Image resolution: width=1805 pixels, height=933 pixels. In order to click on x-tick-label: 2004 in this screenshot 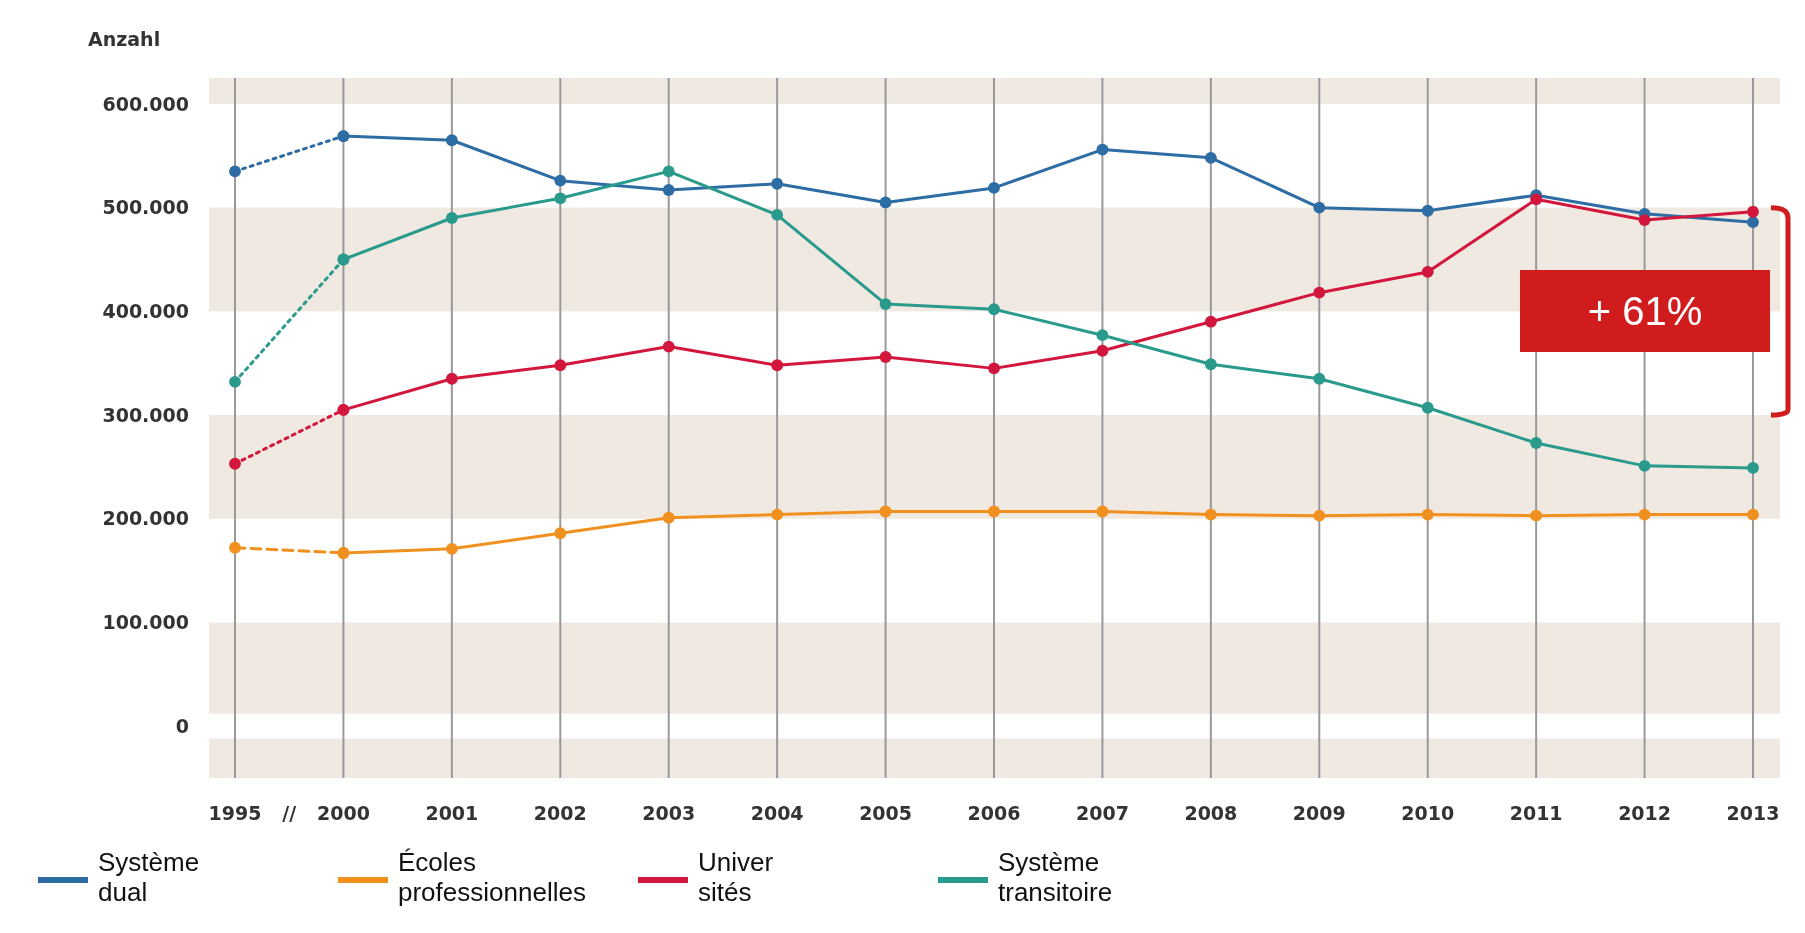, I will do `click(777, 813)`.